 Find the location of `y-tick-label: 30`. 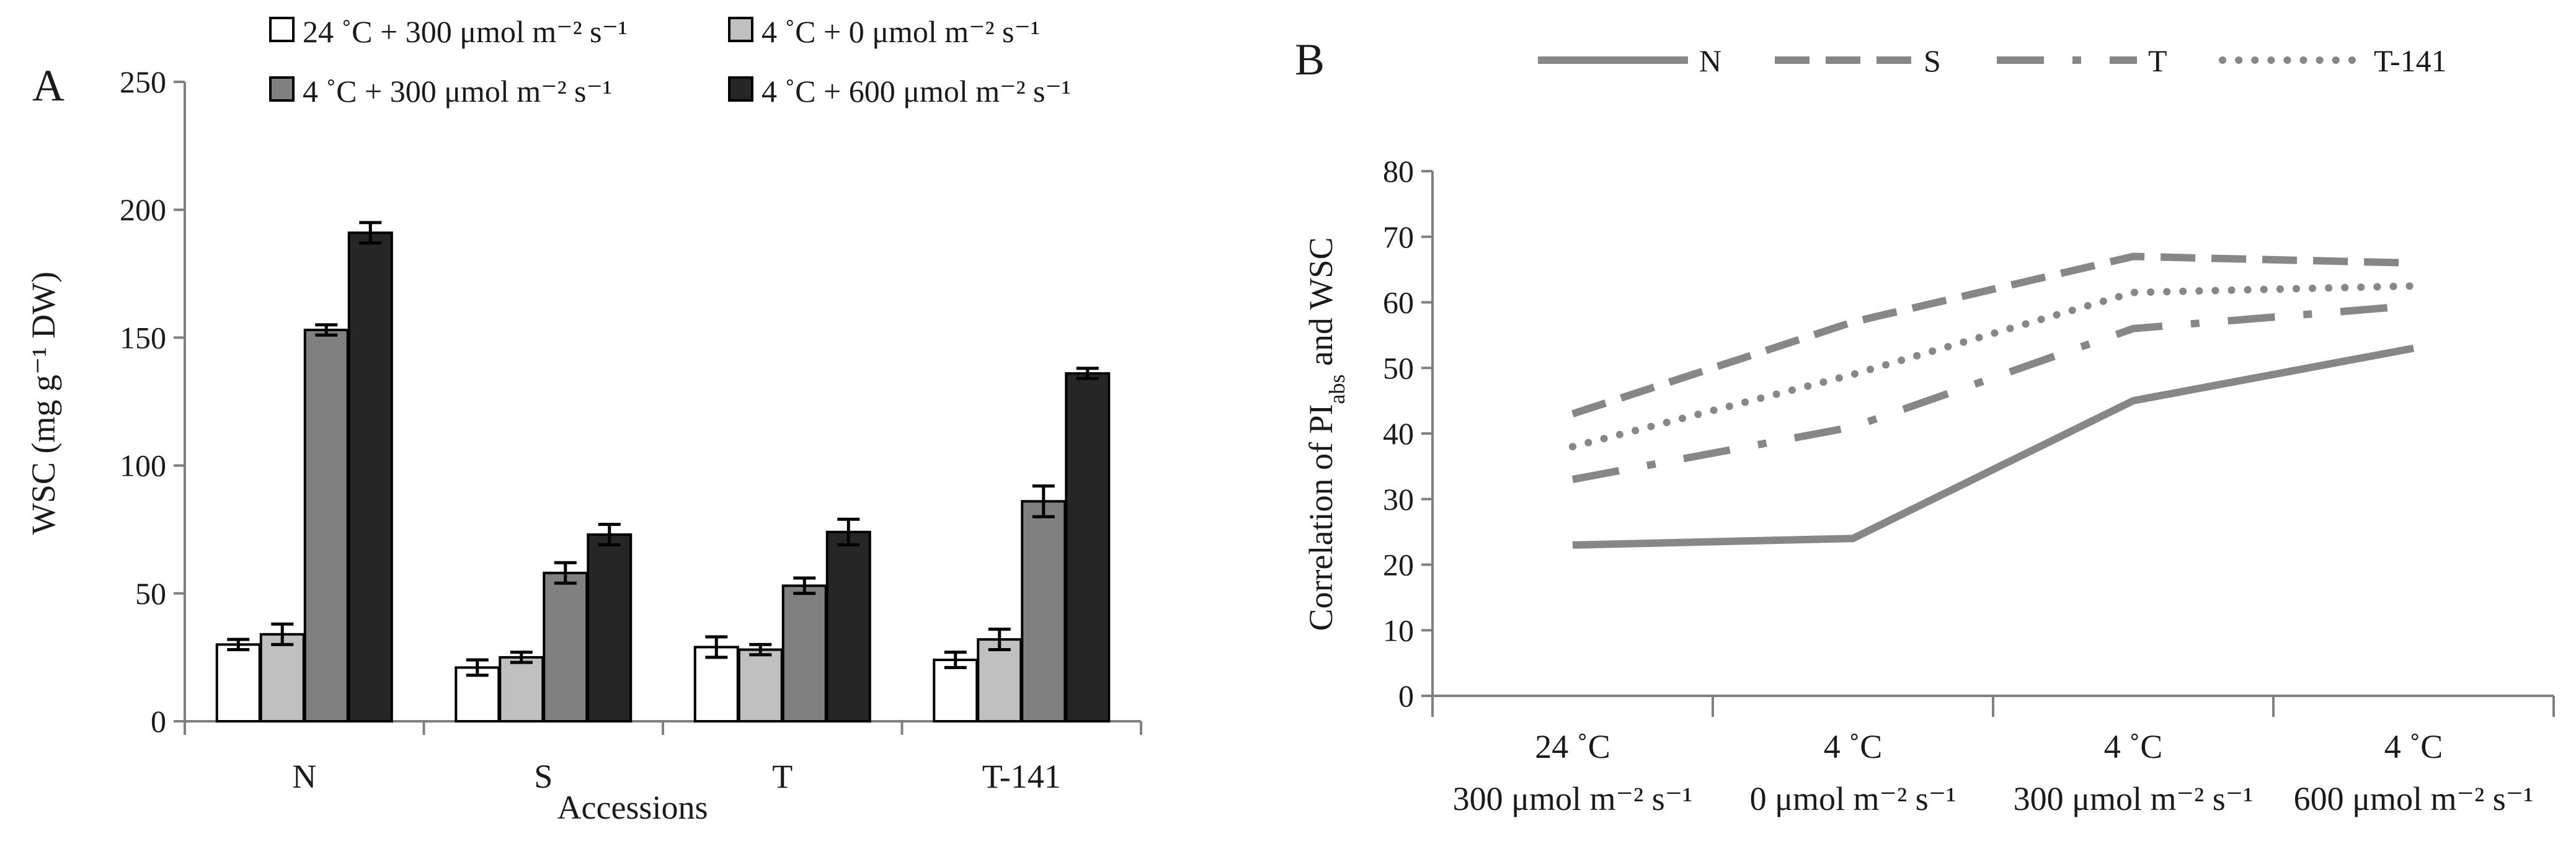

y-tick-label: 30 is located at coordinates (1398, 499).